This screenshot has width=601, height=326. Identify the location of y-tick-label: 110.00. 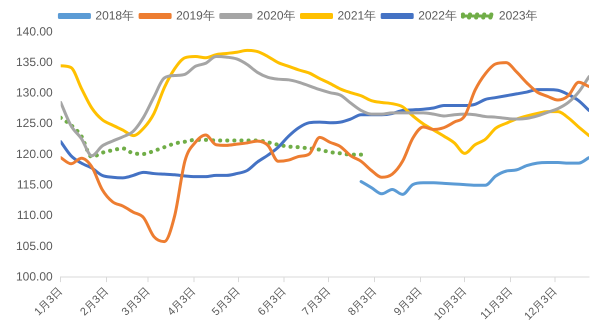
(35, 215).